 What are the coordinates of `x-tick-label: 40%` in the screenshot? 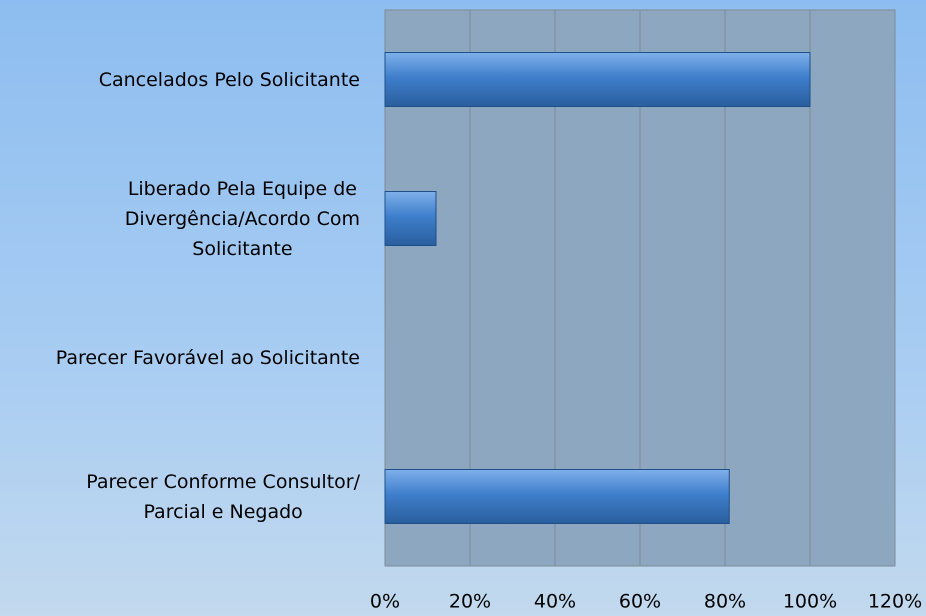 It's located at (555, 602).